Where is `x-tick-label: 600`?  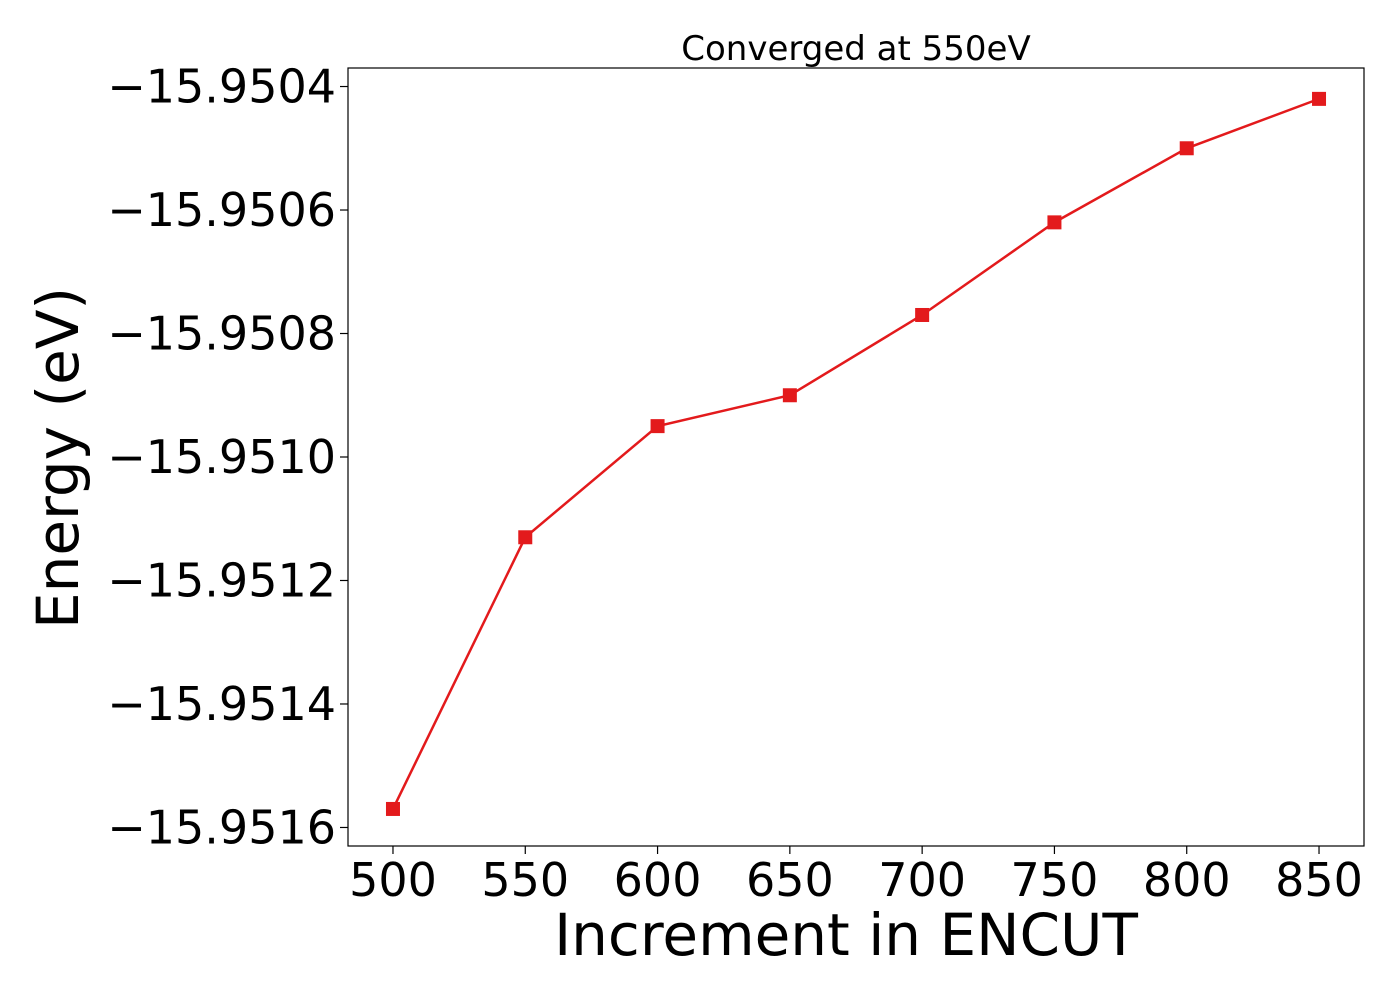 x-tick-label: 600 is located at coordinates (658, 880).